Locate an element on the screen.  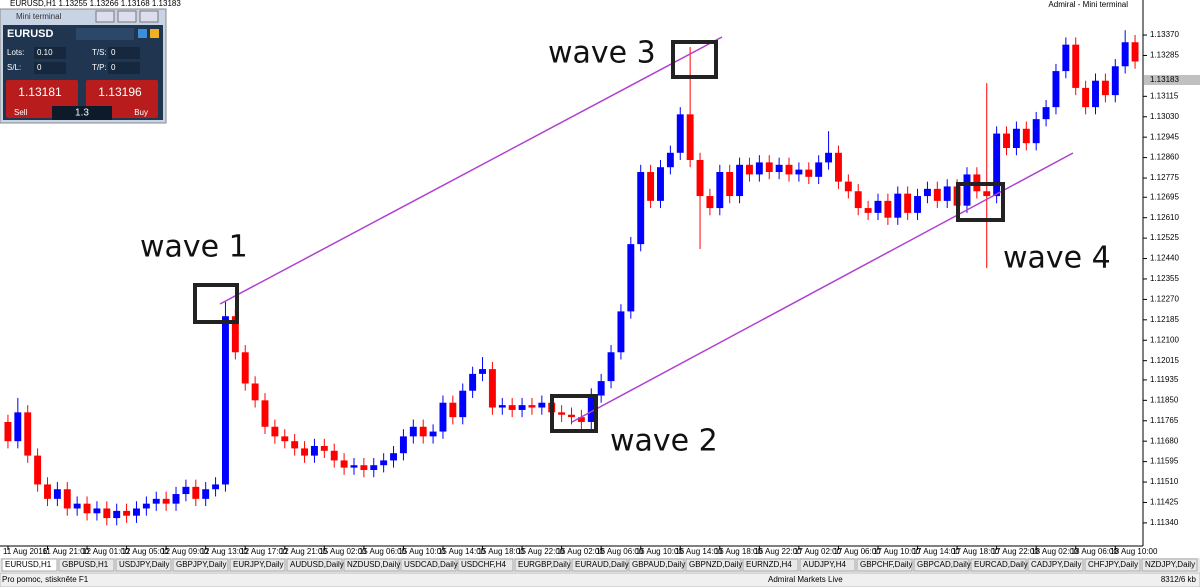
x-tick-label: 17 Aug 18:00 is located at coordinates (976, 551).